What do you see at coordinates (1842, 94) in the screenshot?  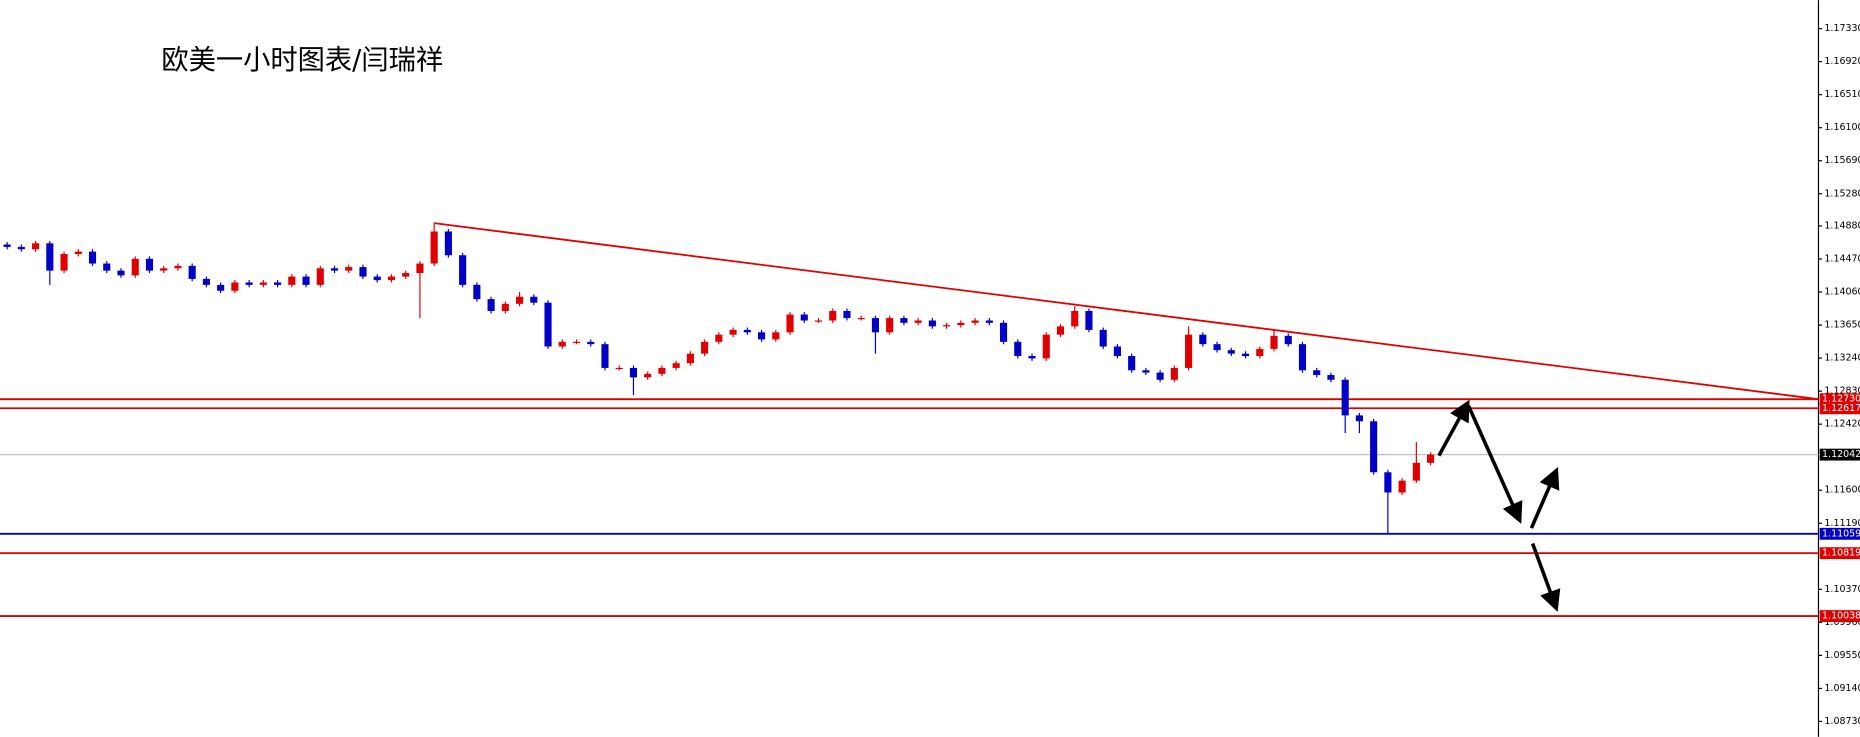 I see `y-tick-label: 1.16510` at bounding box center [1842, 94].